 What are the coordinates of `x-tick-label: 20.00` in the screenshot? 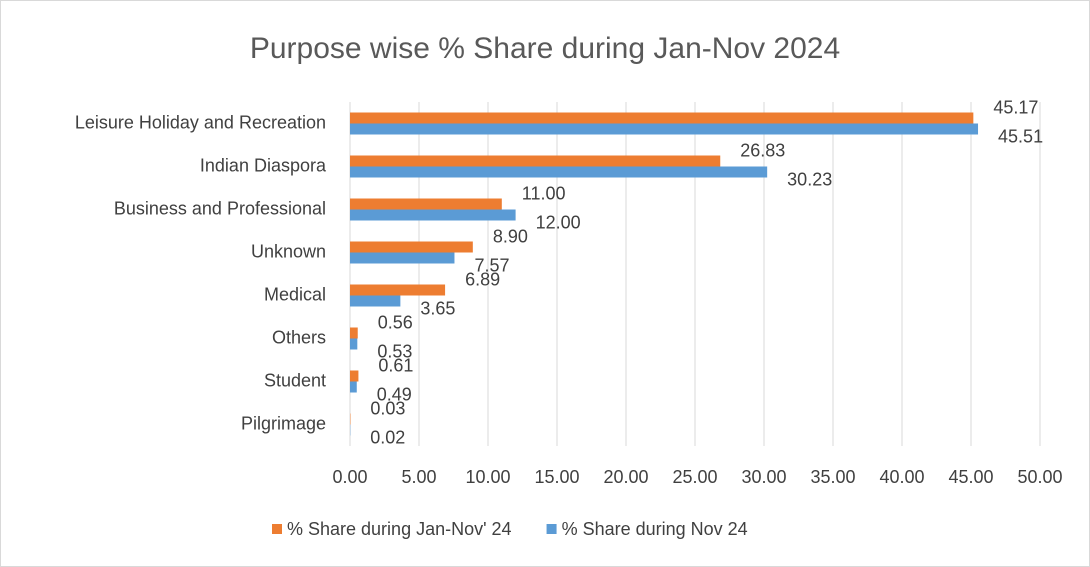 It's located at (625, 477).